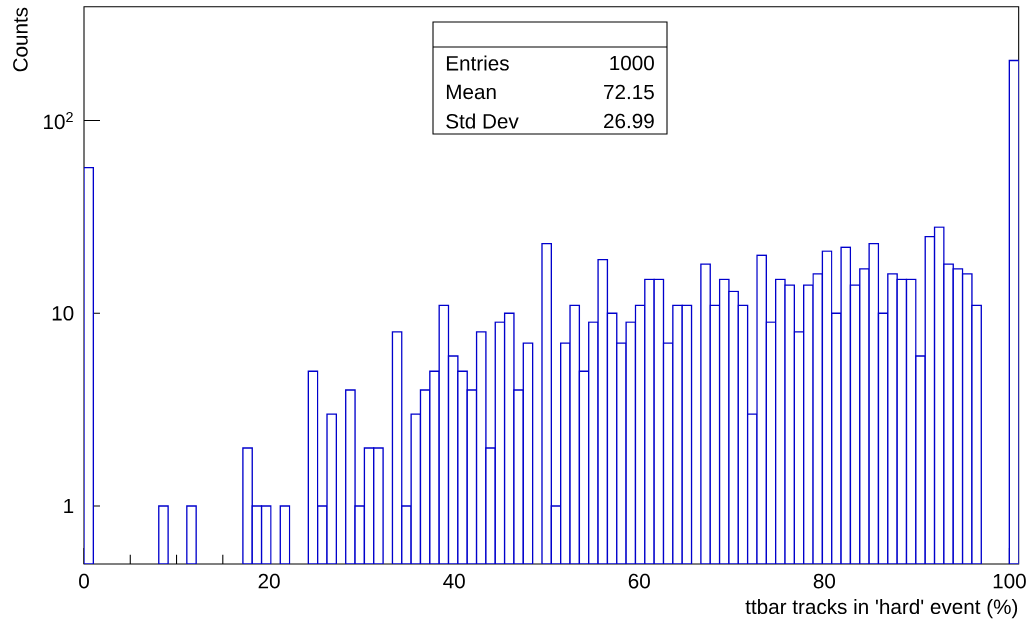 The width and height of the screenshot is (1032, 619). Describe the element at coordinates (1009, 581) in the screenshot. I see `x-tick-label: 100` at that location.